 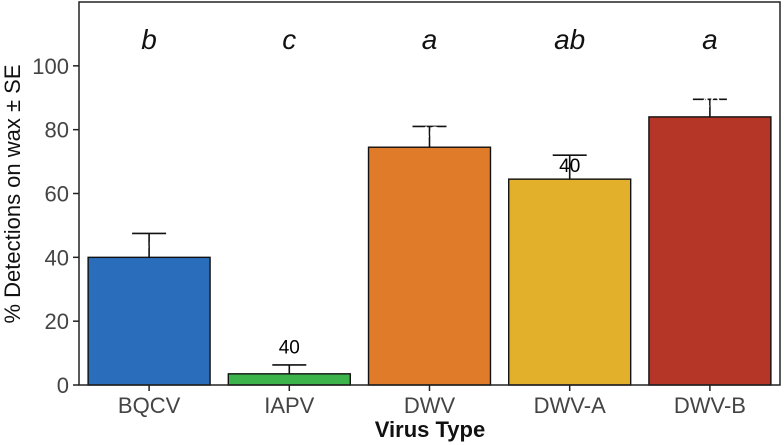 I want to click on bar-dwv-a, so click(x=570, y=282).